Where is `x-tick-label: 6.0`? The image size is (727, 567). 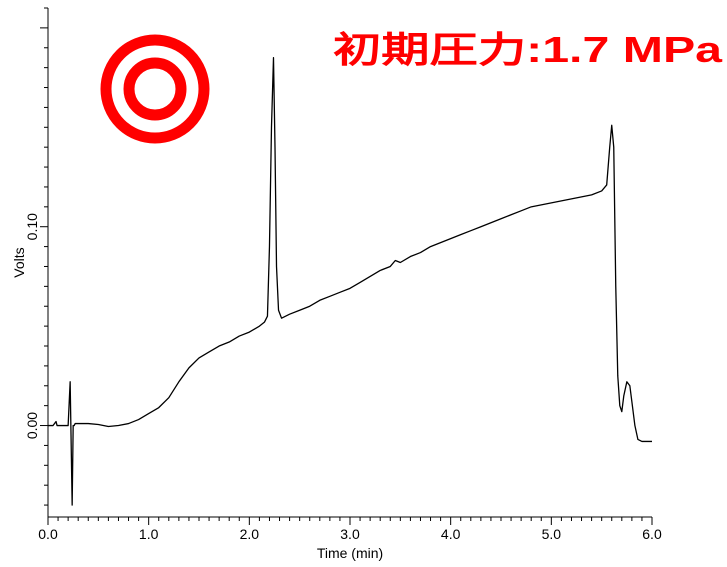
x-tick-label: 6.0 is located at coordinates (652, 534).